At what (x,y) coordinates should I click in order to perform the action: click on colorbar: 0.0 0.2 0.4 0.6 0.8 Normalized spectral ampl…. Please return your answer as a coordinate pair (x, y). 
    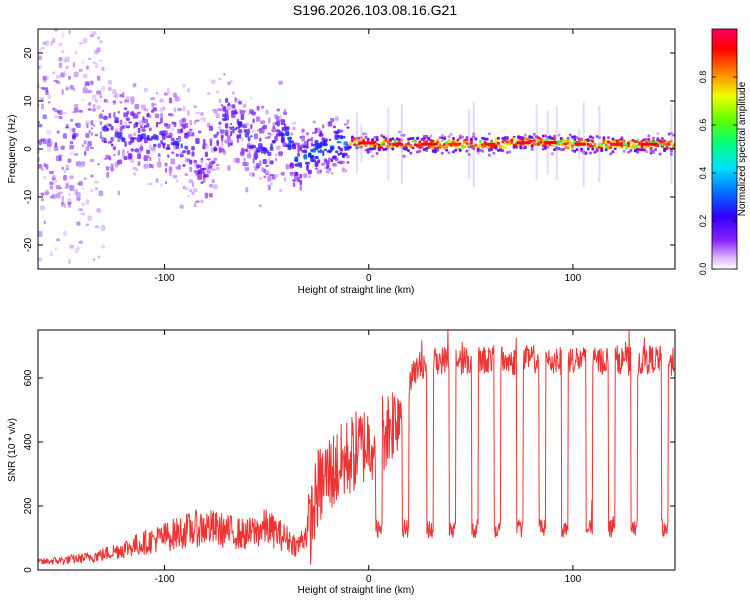
    Looking at the image, I should click on (723, 151).